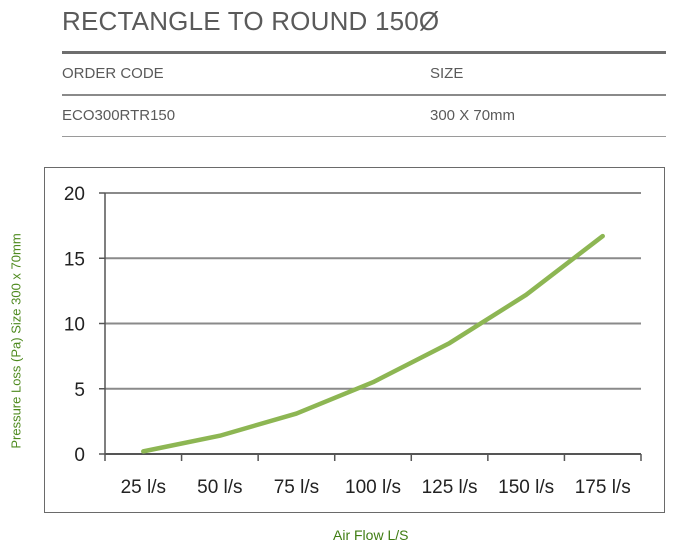  What do you see at coordinates (373, 487) in the screenshot?
I see `x-tick-label: 100 l/s` at bounding box center [373, 487].